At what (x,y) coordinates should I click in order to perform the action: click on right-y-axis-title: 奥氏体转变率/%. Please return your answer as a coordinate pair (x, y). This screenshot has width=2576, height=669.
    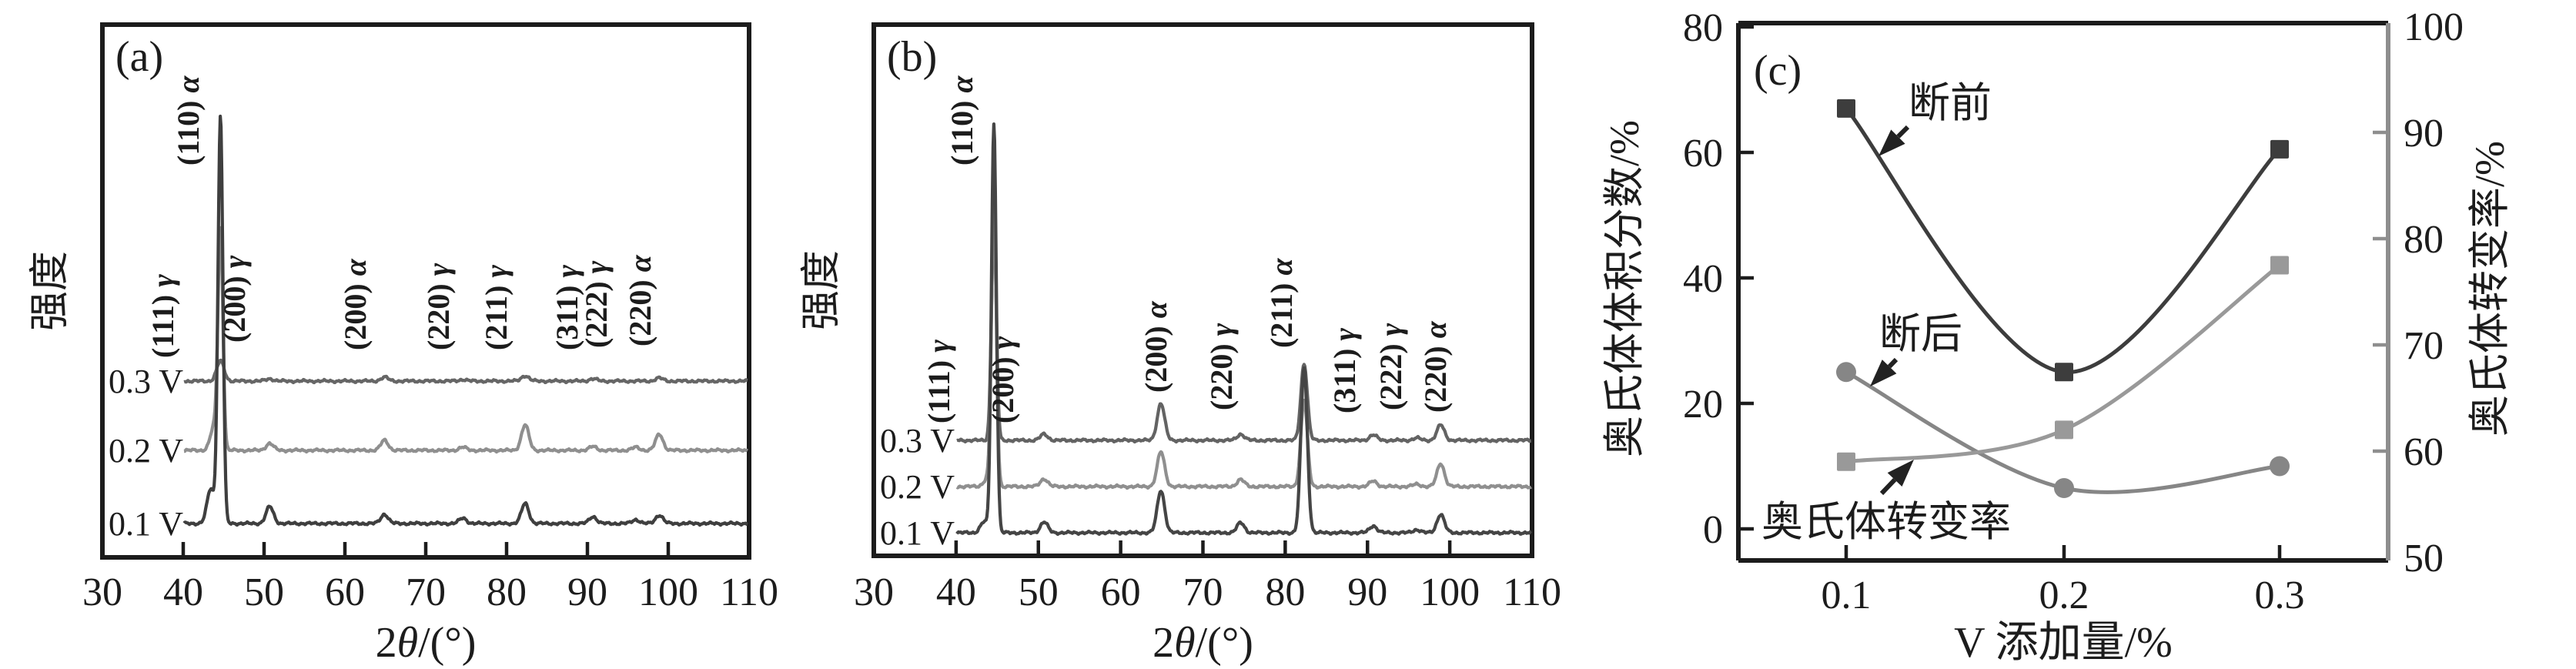
    Looking at the image, I should click on (2490, 289).